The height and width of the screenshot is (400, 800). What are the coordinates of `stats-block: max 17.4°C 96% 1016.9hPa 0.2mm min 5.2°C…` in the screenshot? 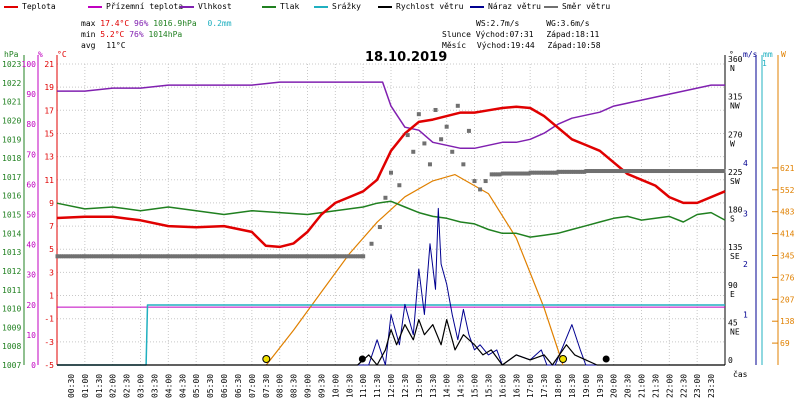 It's located at (156, 34).